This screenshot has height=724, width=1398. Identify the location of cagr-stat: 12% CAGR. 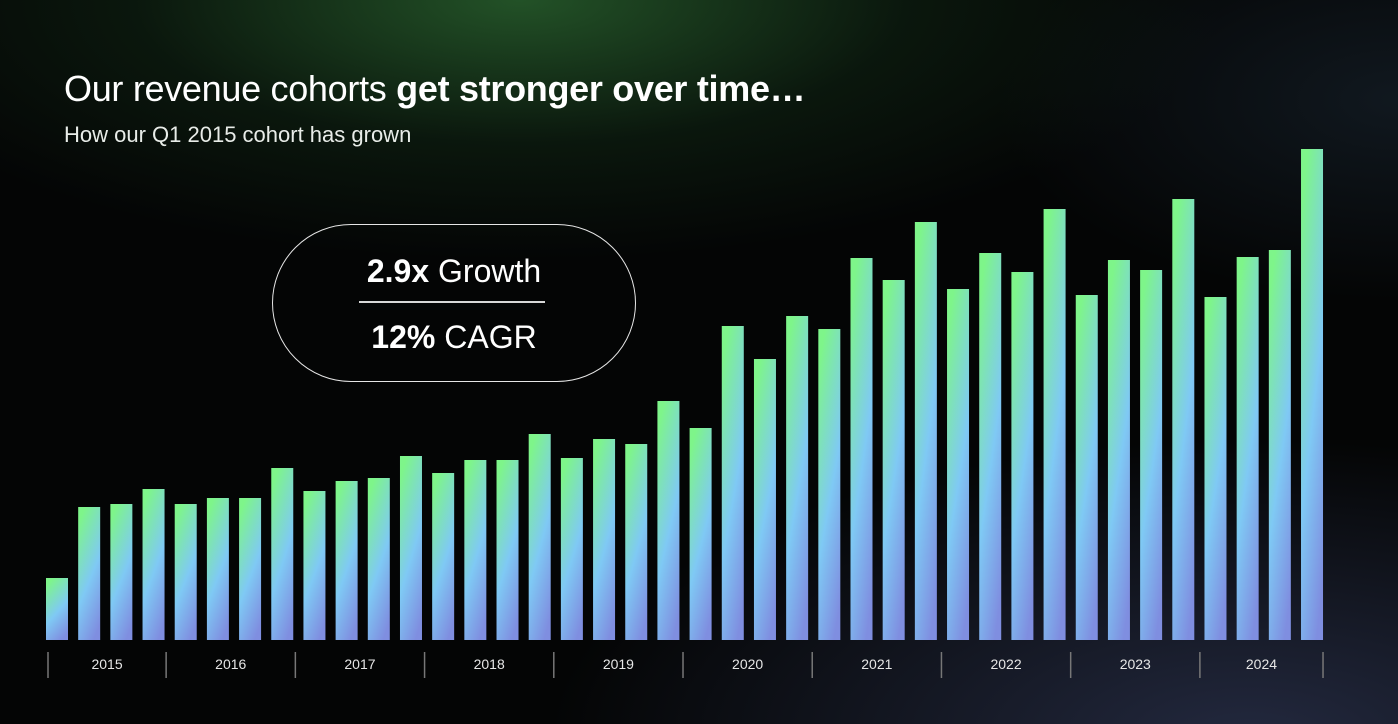
(454, 337).